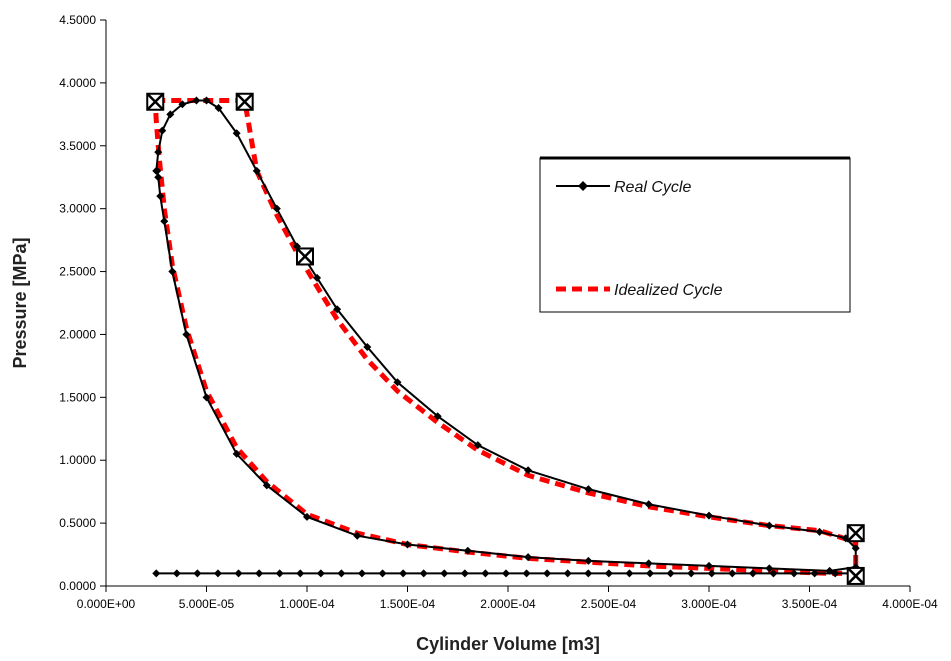  What do you see at coordinates (609, 604) in the screenshot?
I see `x-tick-label: 2.500E-04` at bounding box center [609, 604].